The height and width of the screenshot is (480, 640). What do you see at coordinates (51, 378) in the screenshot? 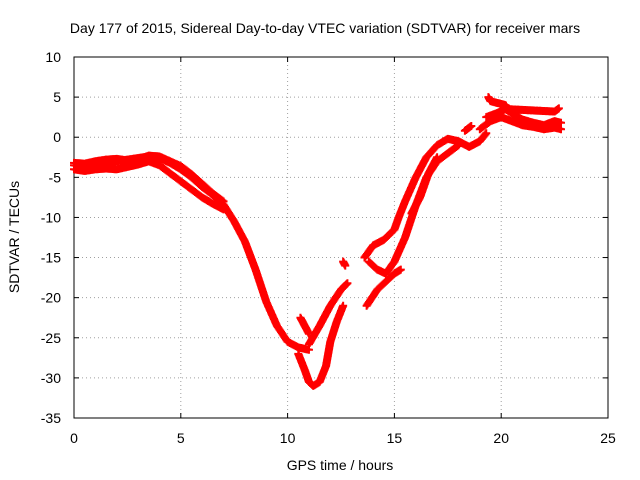
I see `y-tick-label-1: -30` at bounding box center [51, 378].